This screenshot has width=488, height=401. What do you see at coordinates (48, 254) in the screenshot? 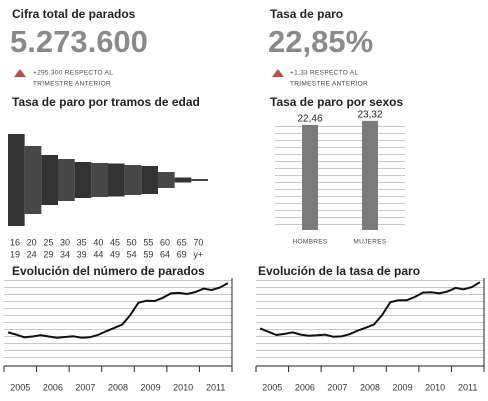
I see `x-tick-label: 29` at bounding box center [48, 254].